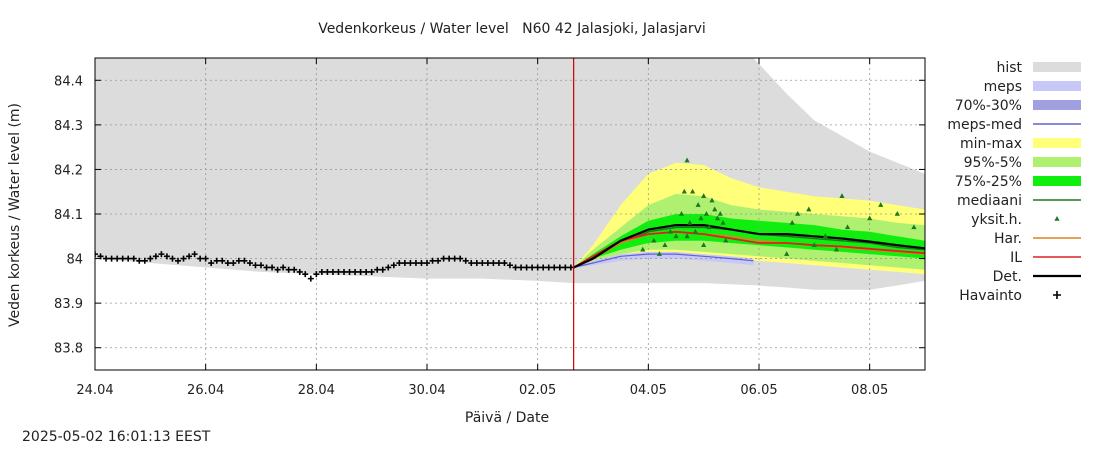 This screenshot has height=450, width=1100. I want to click on x-tick-label: 26.04, so click(205, 390).